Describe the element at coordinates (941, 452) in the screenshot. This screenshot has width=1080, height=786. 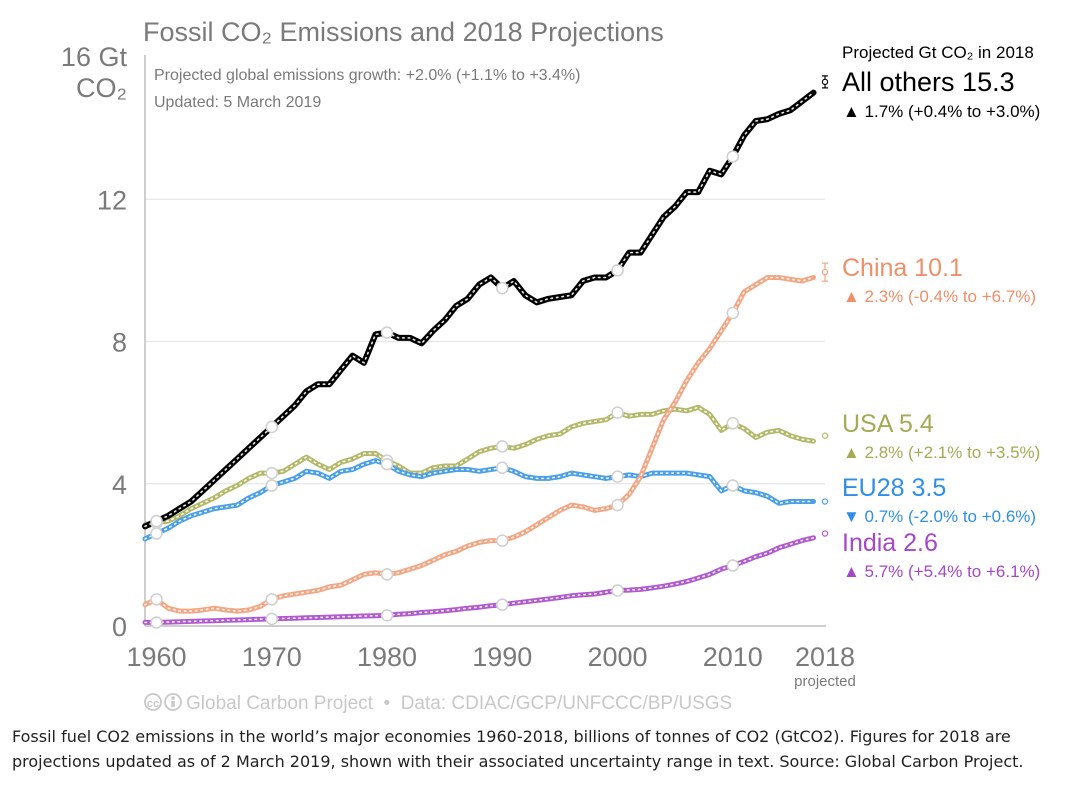
I see `series-change: ▲ 2.8% (+2.1% to +3.5%)` at that location.